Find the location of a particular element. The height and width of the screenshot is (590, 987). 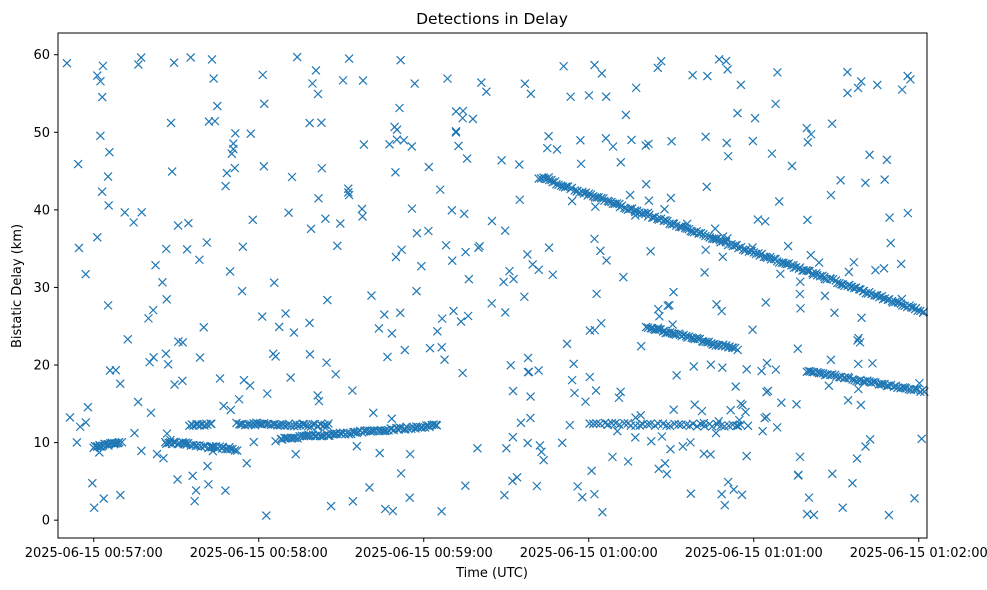

x-axis-label: Time (UTC) is located at coordinates (491, 573).